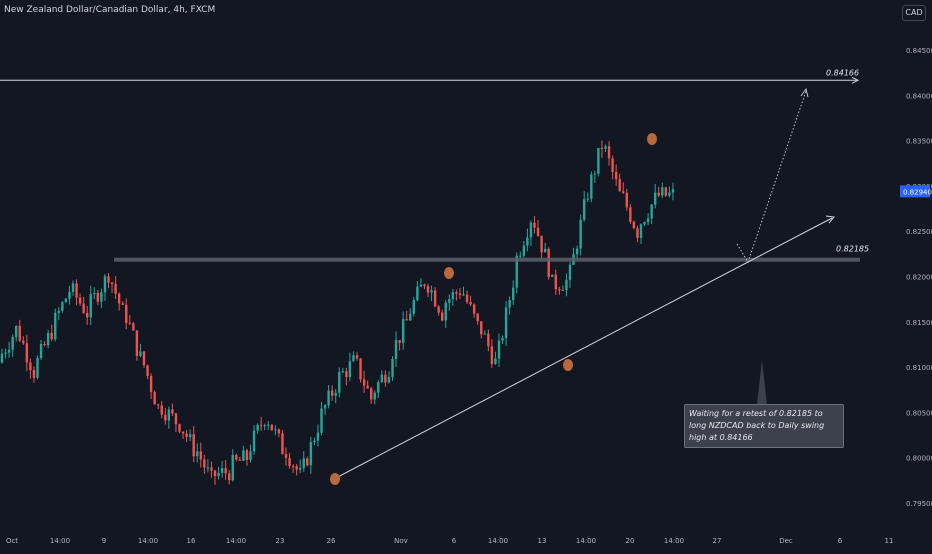 The width and height of the screenshot is (932, 554). What do you see at coordinates (917, 192) in the screenshot?
I see `last-price-label: 0.82940` at bounding box center [917, 192].